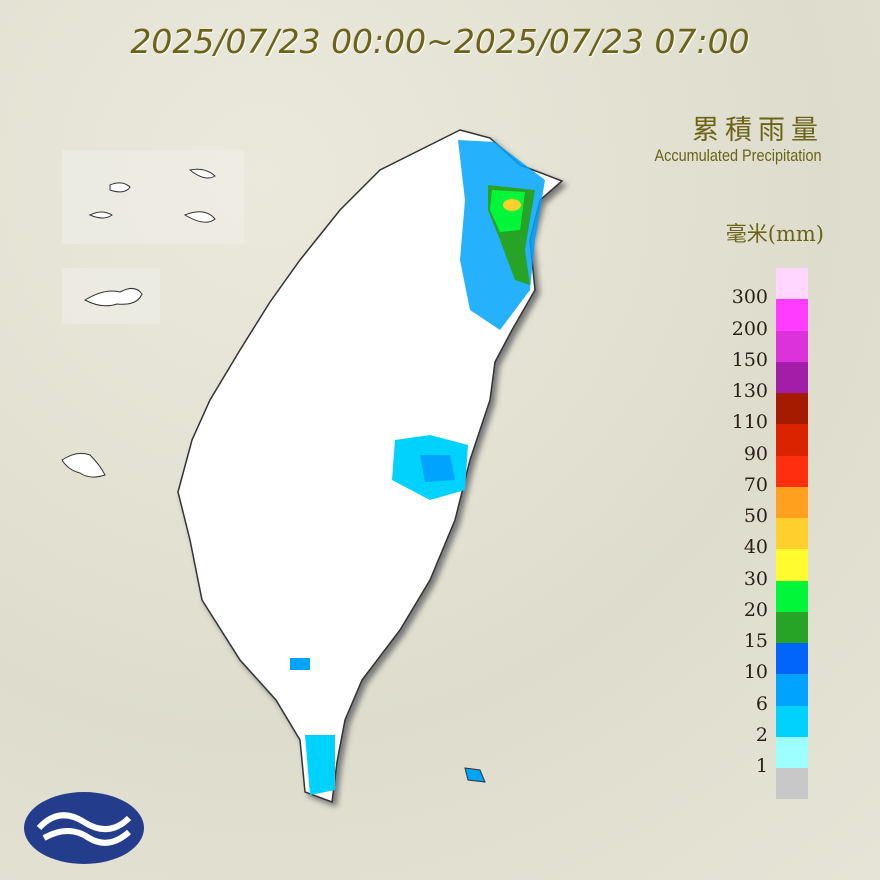 This screenshot has height=880, width=880. Describe the element at coordinates (749, 422) in the screenshot. I see `legend-label: 110` at that location.